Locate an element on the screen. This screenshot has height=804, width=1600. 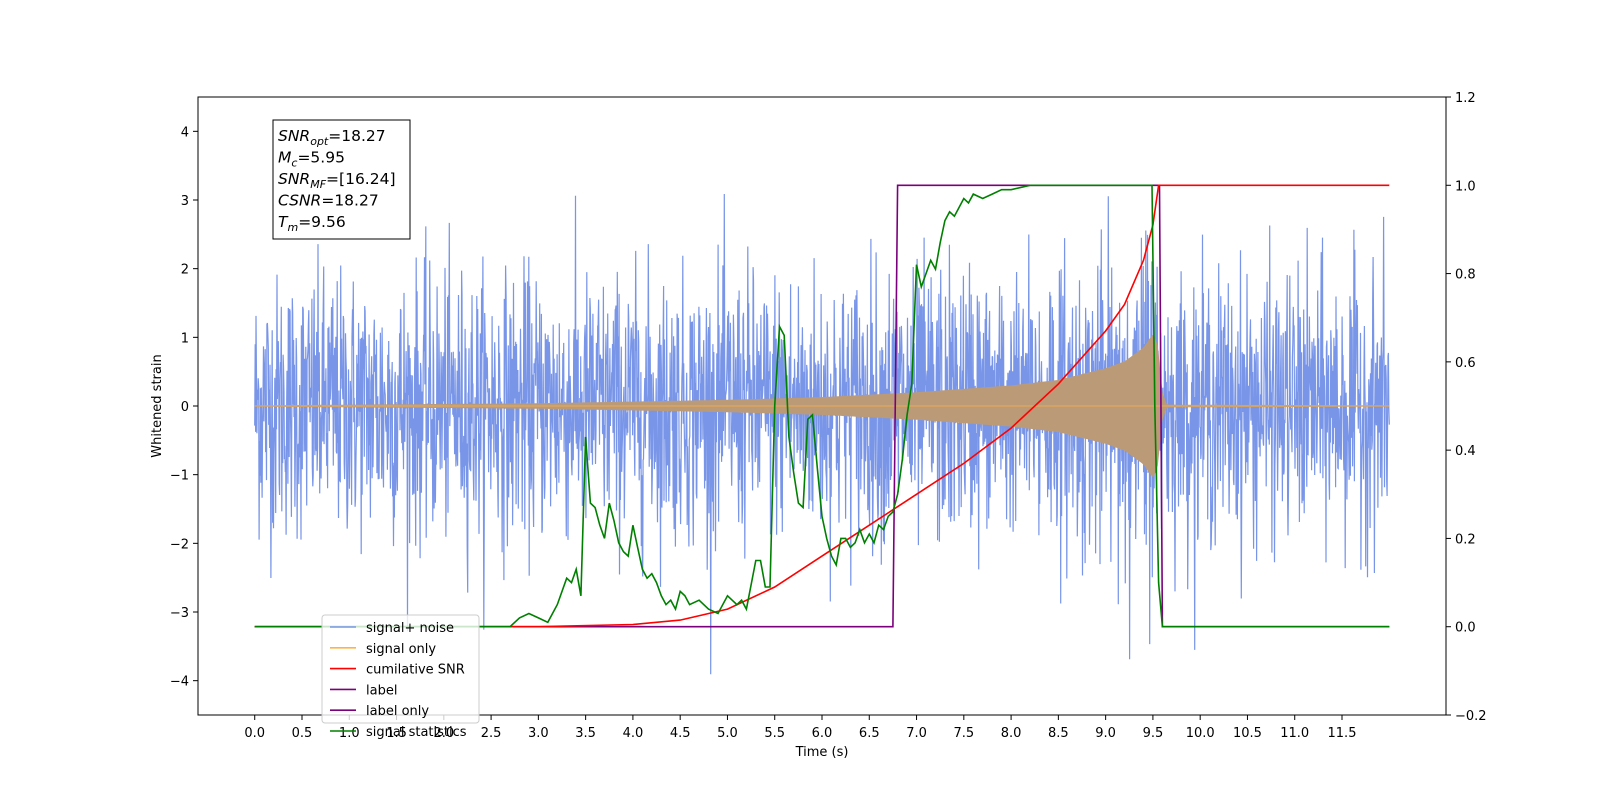
x-tick-label: 1.5 is located at coordinates (396, 733).